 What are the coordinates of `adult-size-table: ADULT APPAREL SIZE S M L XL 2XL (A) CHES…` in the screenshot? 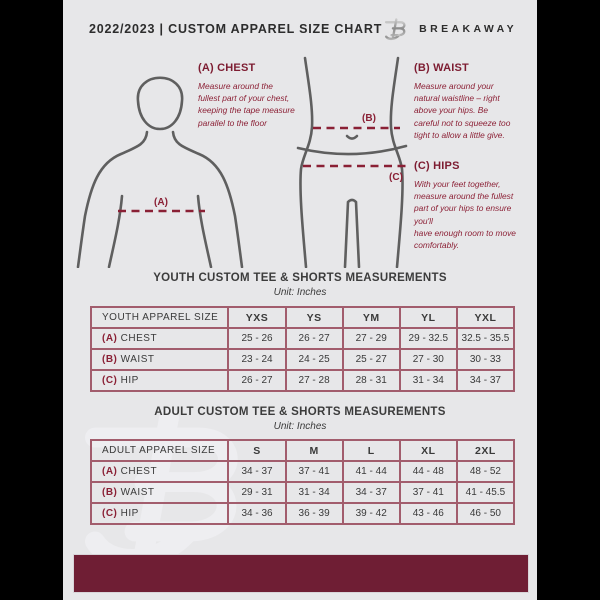 It's located at (302, 482).